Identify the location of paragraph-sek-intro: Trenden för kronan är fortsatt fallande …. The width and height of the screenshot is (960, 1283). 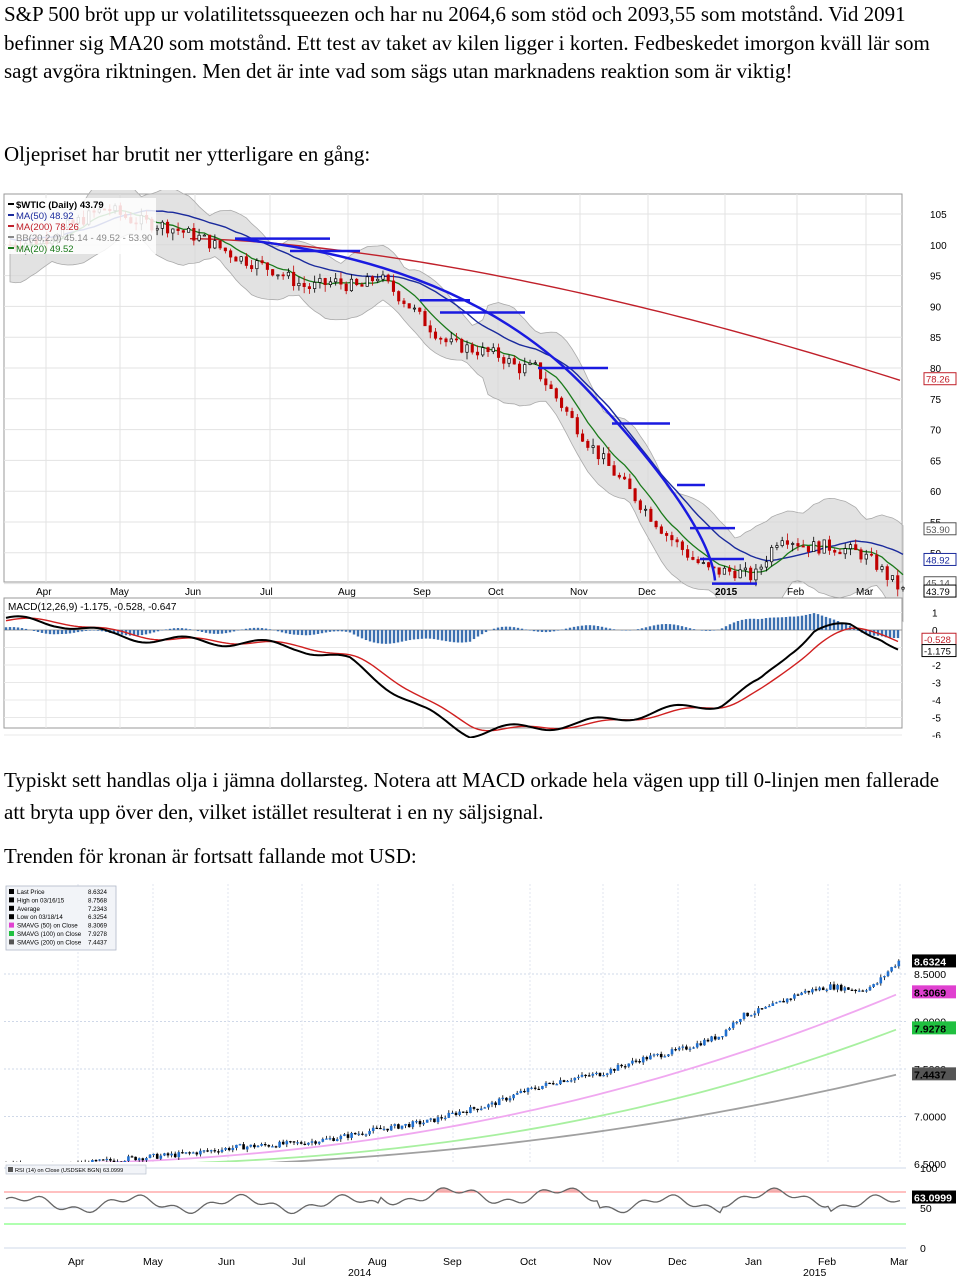
(479, 856).